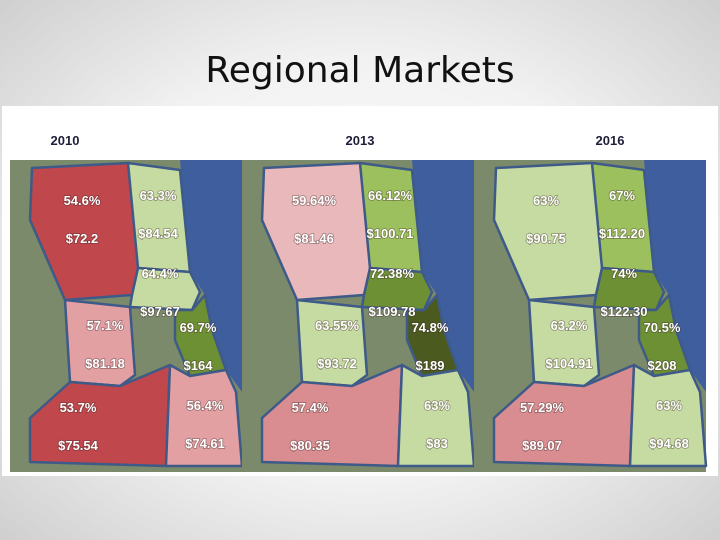  Describe the element at coordinates (160, 311) in the screenshot. I see `region-price: $97.67` at that location.